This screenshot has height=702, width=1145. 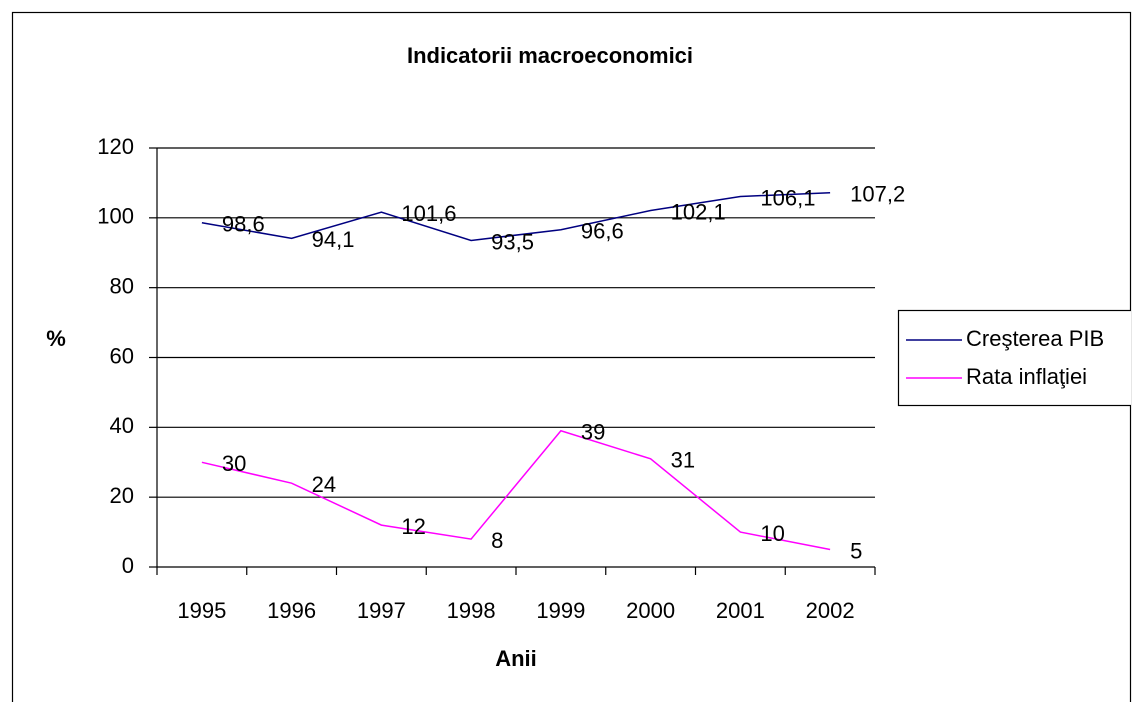 I want to click on y-tick-label: 60, so click(x=122, y=355).